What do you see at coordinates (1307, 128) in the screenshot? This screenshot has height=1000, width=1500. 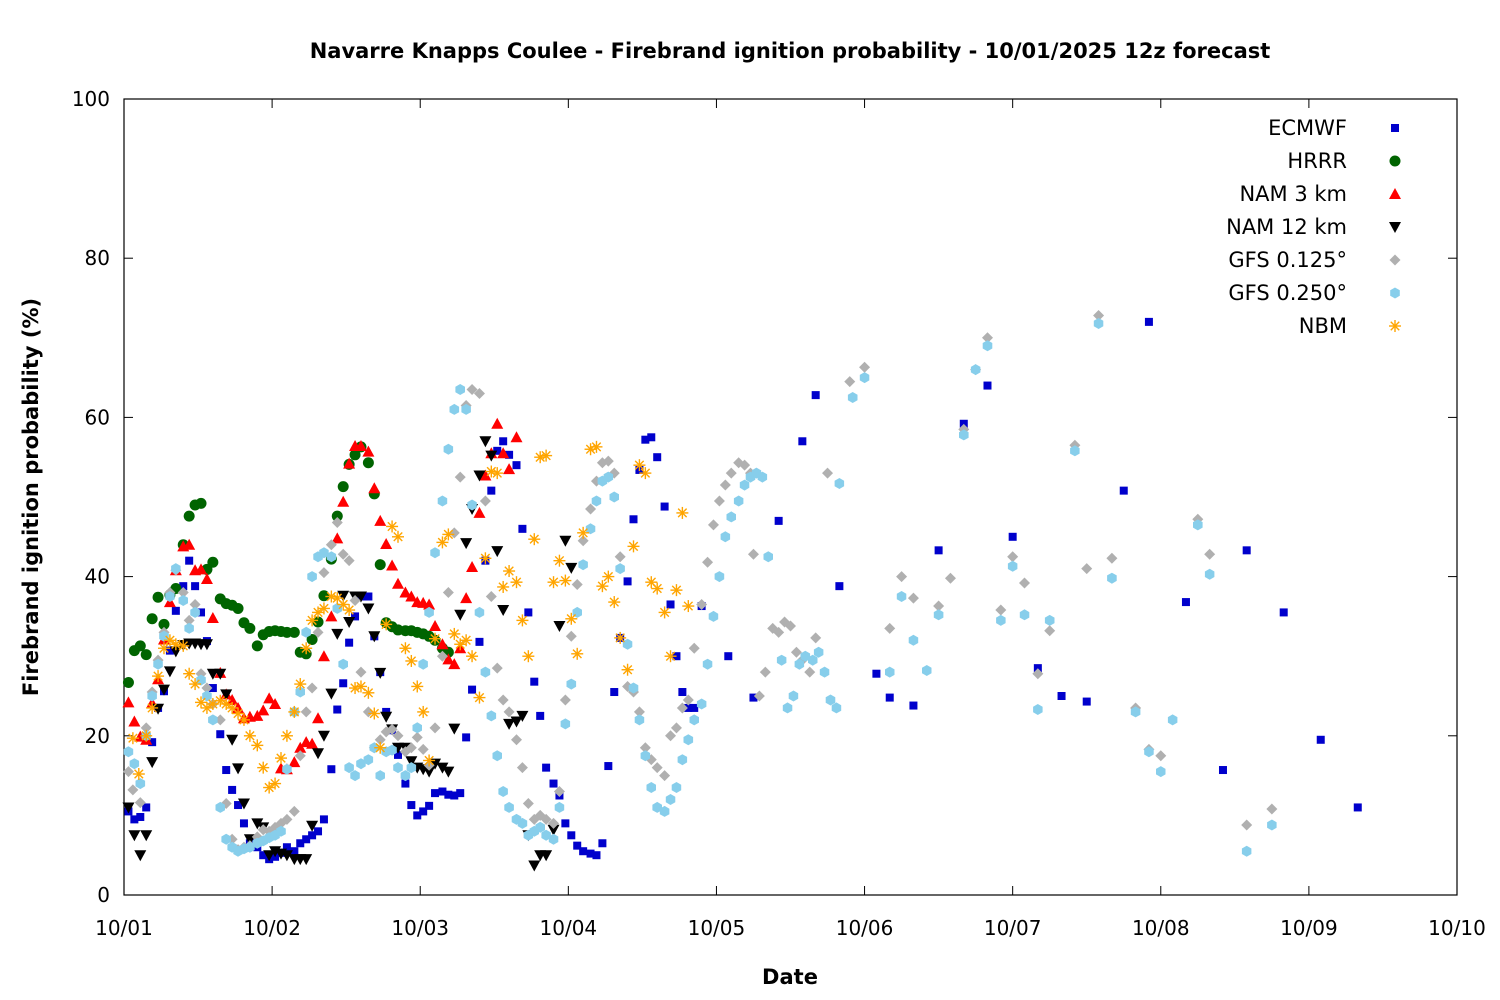 I see `legend-label: ECMWF` at bounding box center [1307, 128].